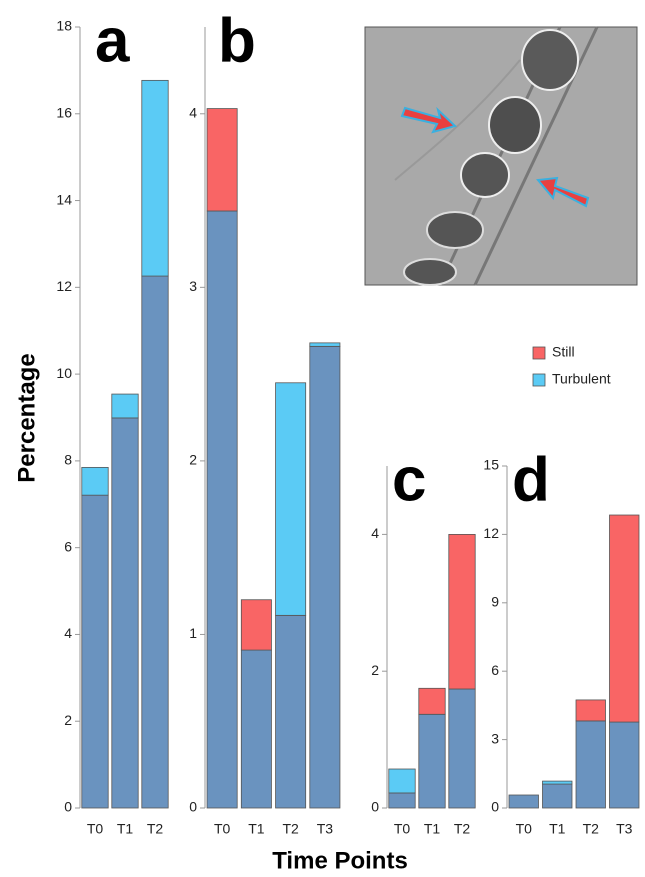  Describe the element at coordinates (64, 26) in the screenshot. I see `y-tick-label: 18` at that location.